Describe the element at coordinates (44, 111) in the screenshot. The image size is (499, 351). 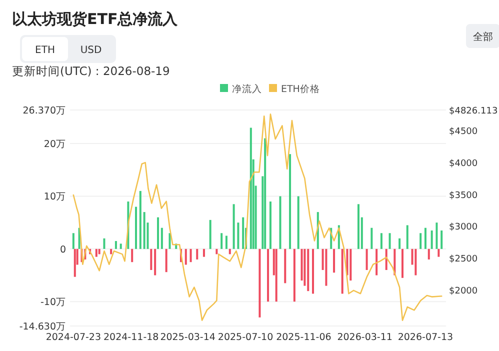
I see `y-tick-label: 26.370万` at that location.